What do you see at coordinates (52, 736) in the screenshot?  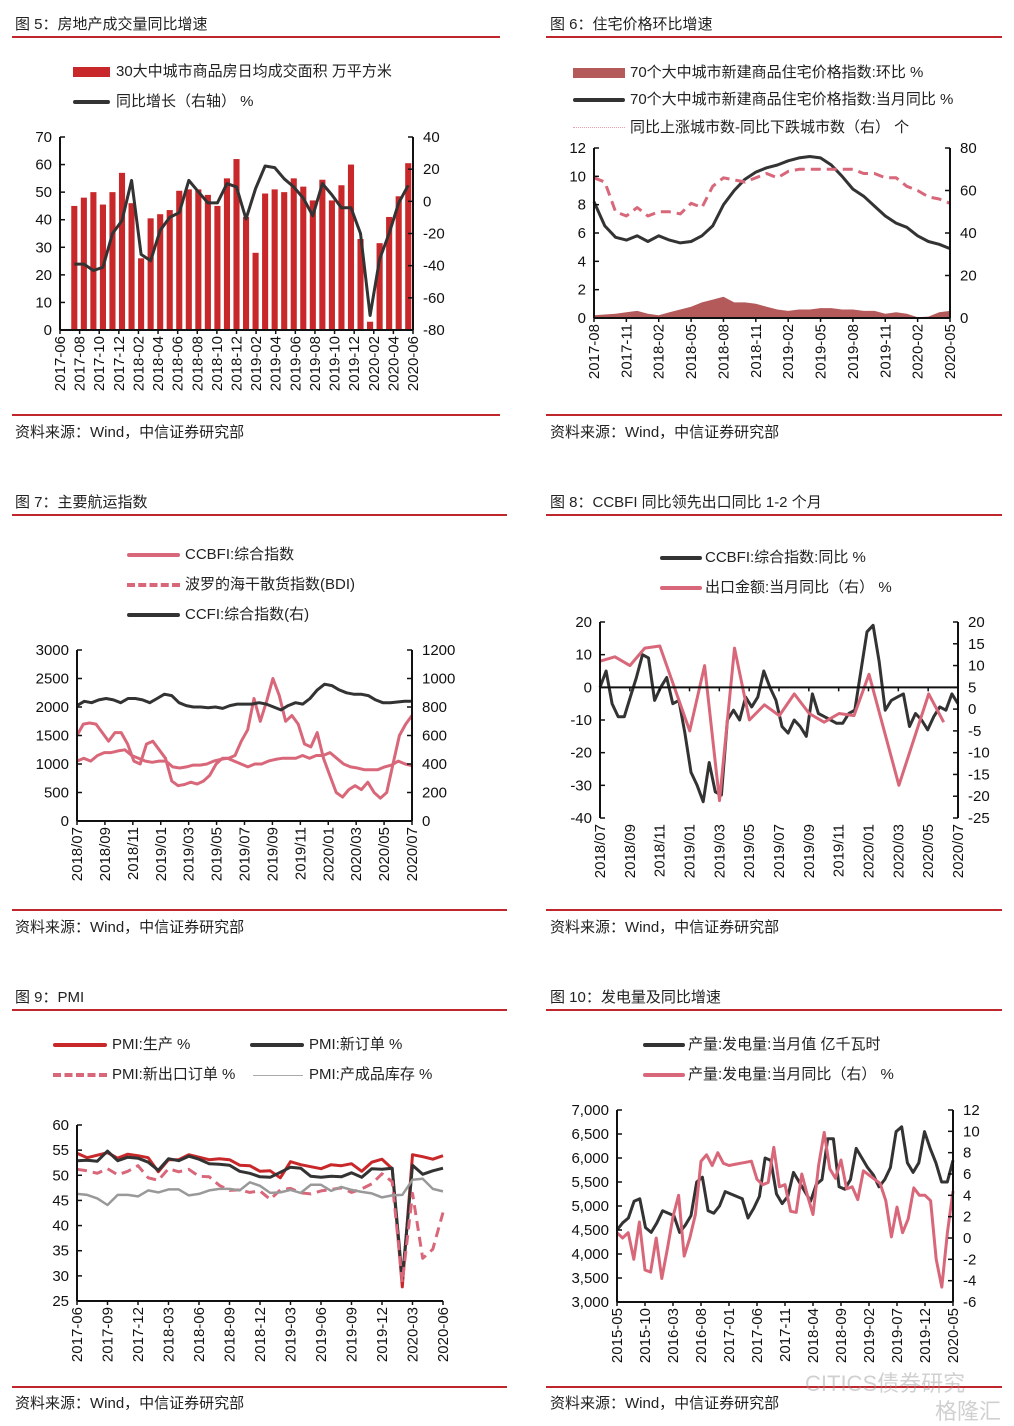 I see `y-tick-label-left: 1500` at bounding box center [52, 736].